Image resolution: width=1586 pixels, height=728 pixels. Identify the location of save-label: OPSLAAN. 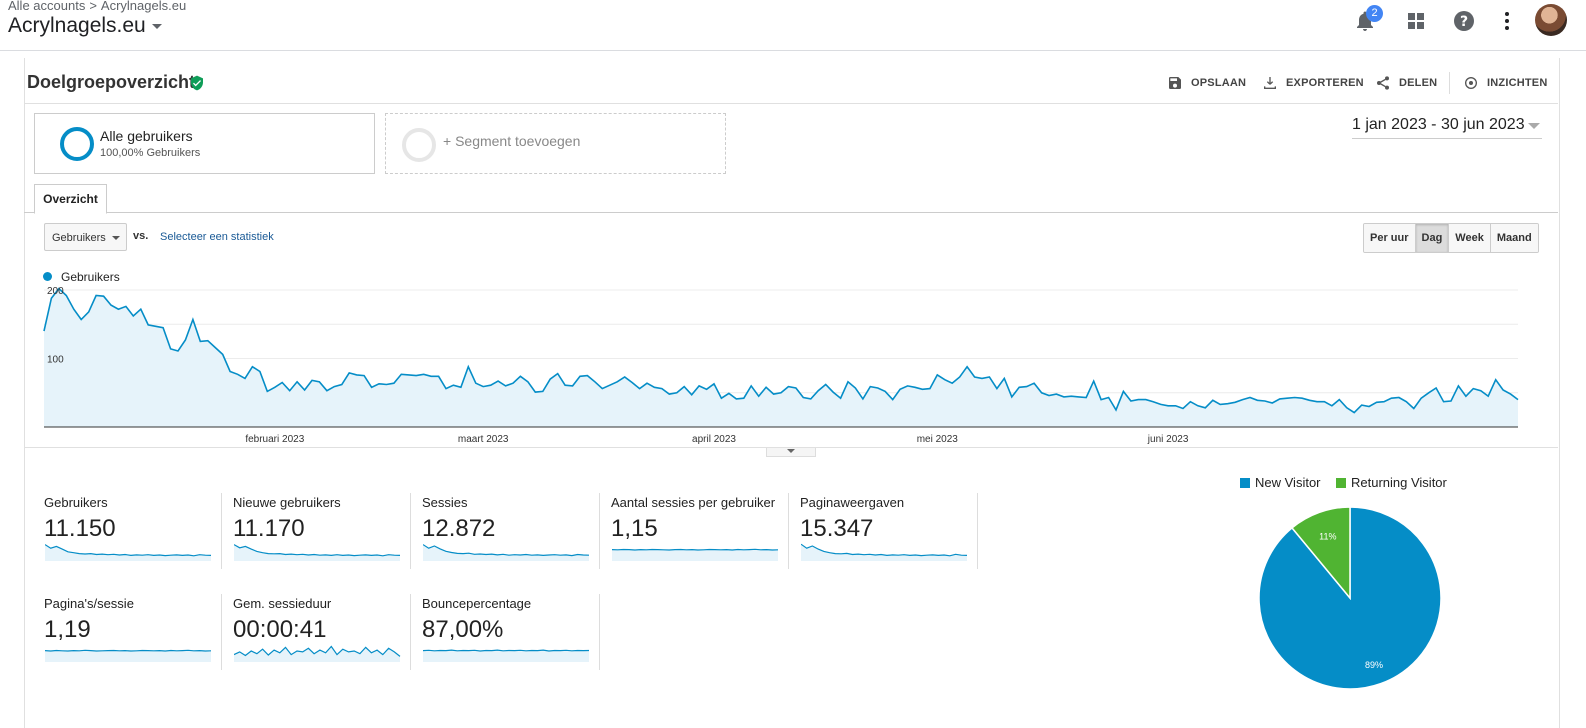
(1219, 83).